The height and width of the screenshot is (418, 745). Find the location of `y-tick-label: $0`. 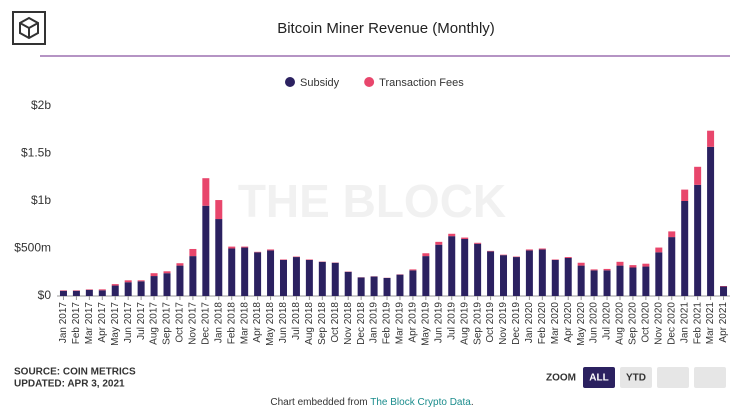

y-tick-label: $0 is located at coordinates (45, 295).